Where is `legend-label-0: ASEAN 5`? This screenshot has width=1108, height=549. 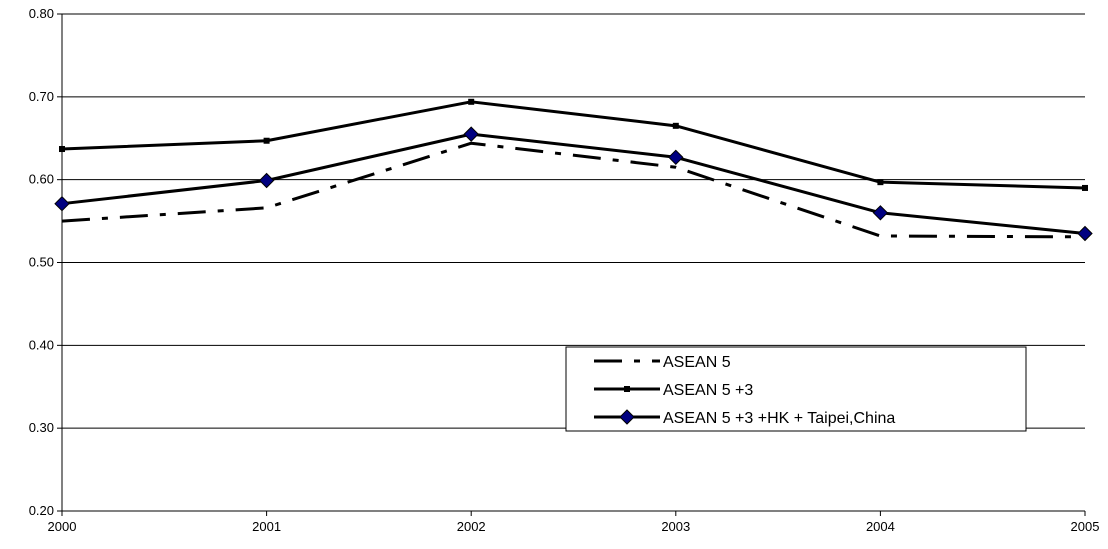
legend-label-0: ASEAN 5 is located at coordinates (697, 362).